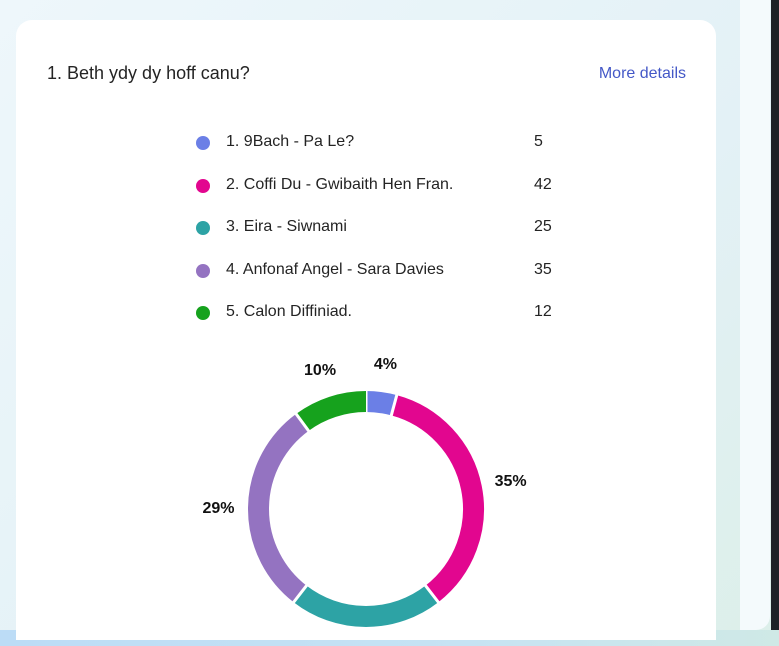 This screenshot has height=646, width=779. What do you see at coordinates (775, 315) in the screenshot?
I see `scrollbar` at bounding box center [775, 315].